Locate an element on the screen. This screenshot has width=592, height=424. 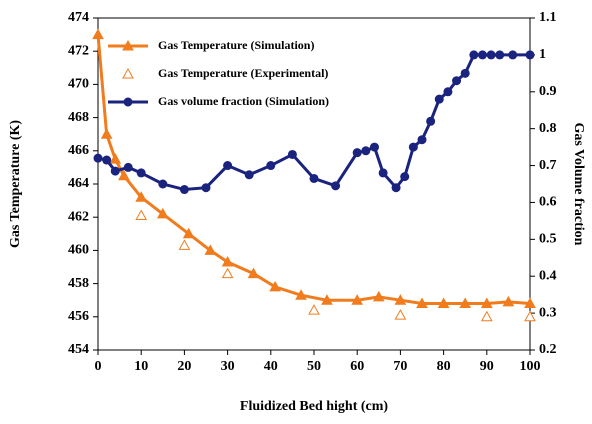
y-tick-label: 460 is located at coordinates (78, 250).